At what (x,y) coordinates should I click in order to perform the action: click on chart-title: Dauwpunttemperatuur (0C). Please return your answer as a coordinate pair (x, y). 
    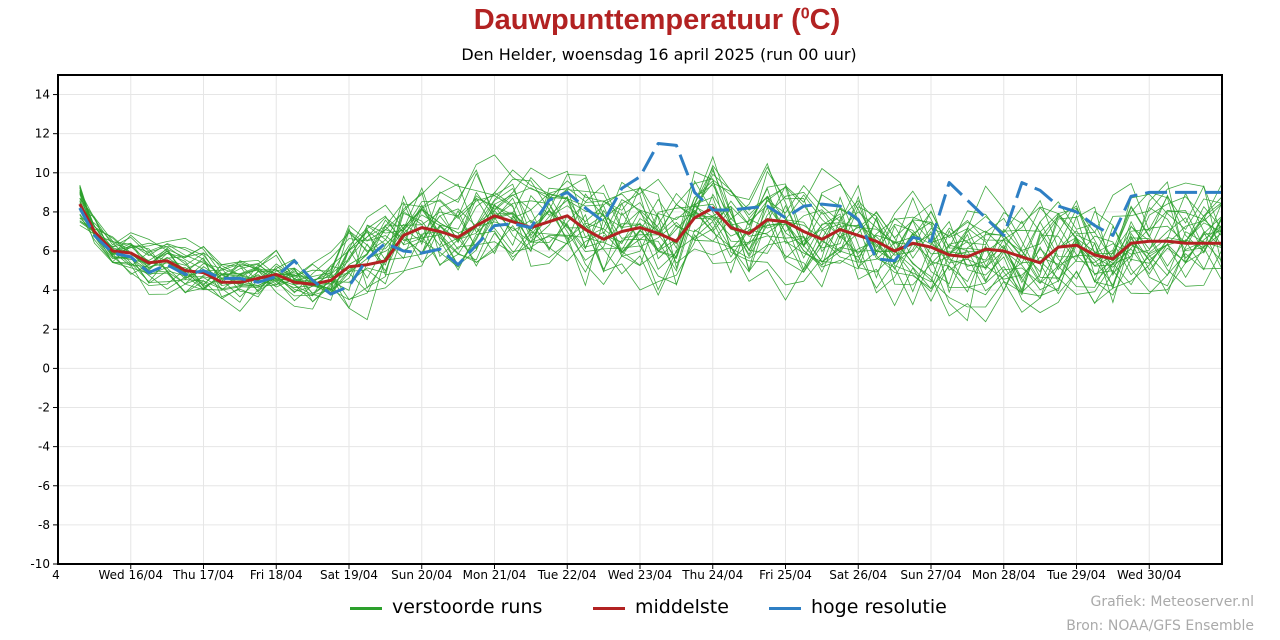
    Looking at the image, I should click on (640, 20).